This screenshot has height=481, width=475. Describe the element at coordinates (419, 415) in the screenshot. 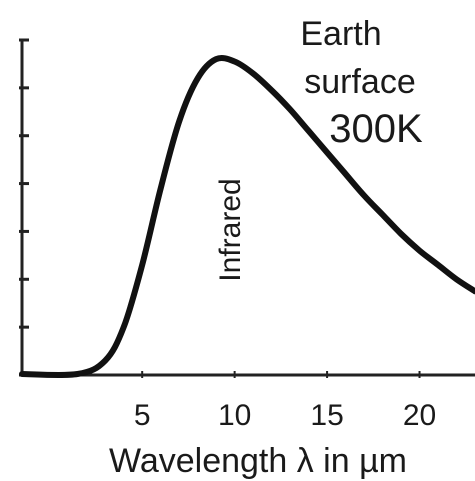

I see `x-tick-label: 20` at that location.